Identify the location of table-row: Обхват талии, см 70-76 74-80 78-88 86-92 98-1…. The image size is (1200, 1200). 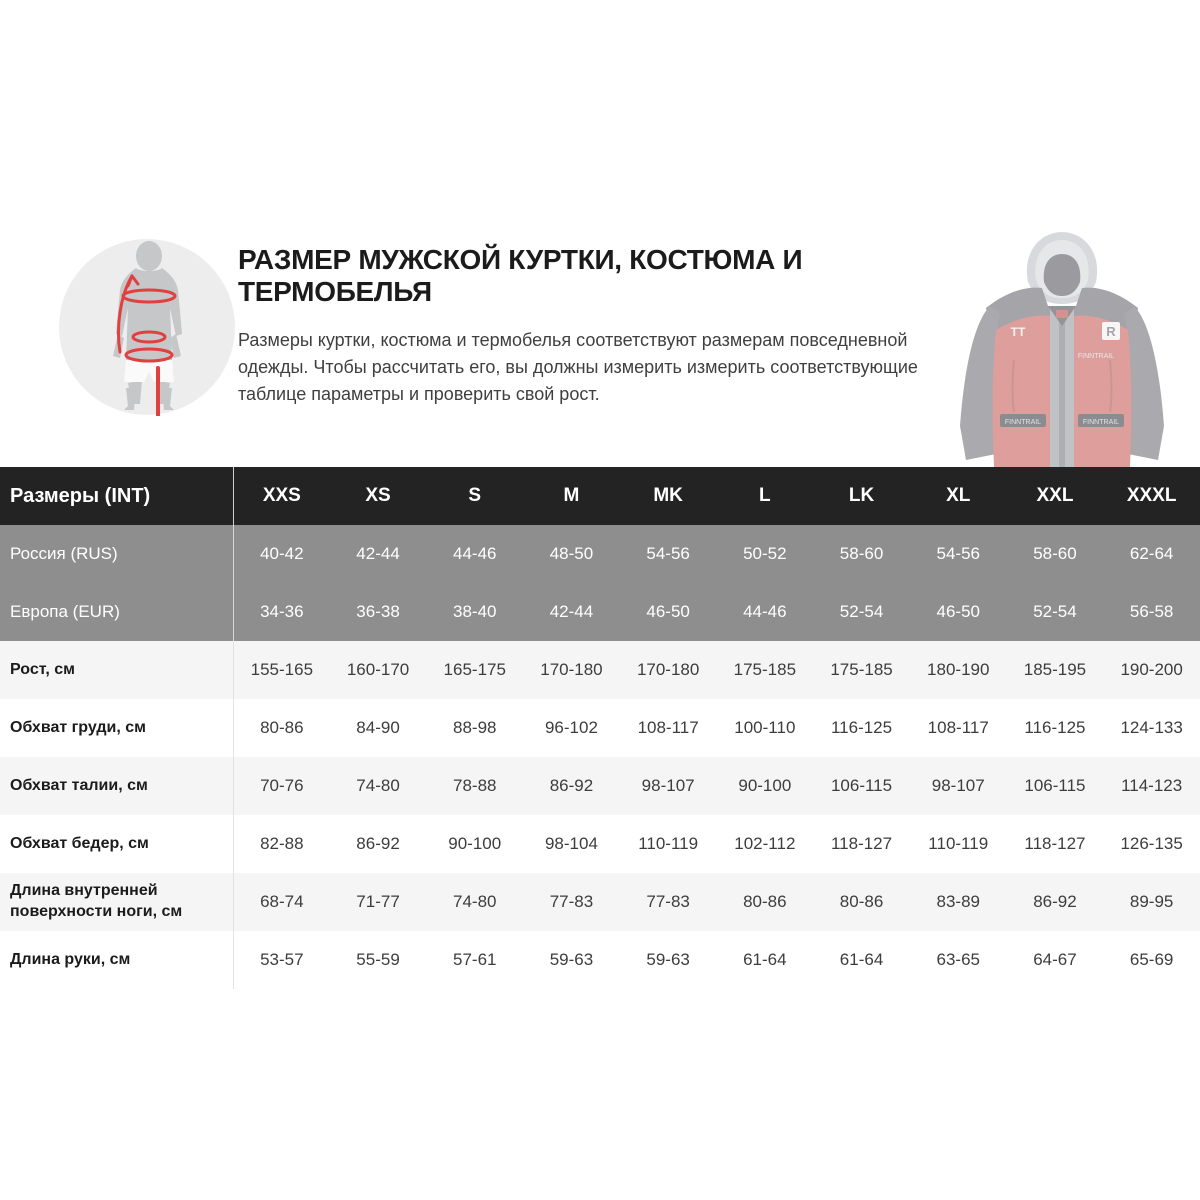
(600, 786).